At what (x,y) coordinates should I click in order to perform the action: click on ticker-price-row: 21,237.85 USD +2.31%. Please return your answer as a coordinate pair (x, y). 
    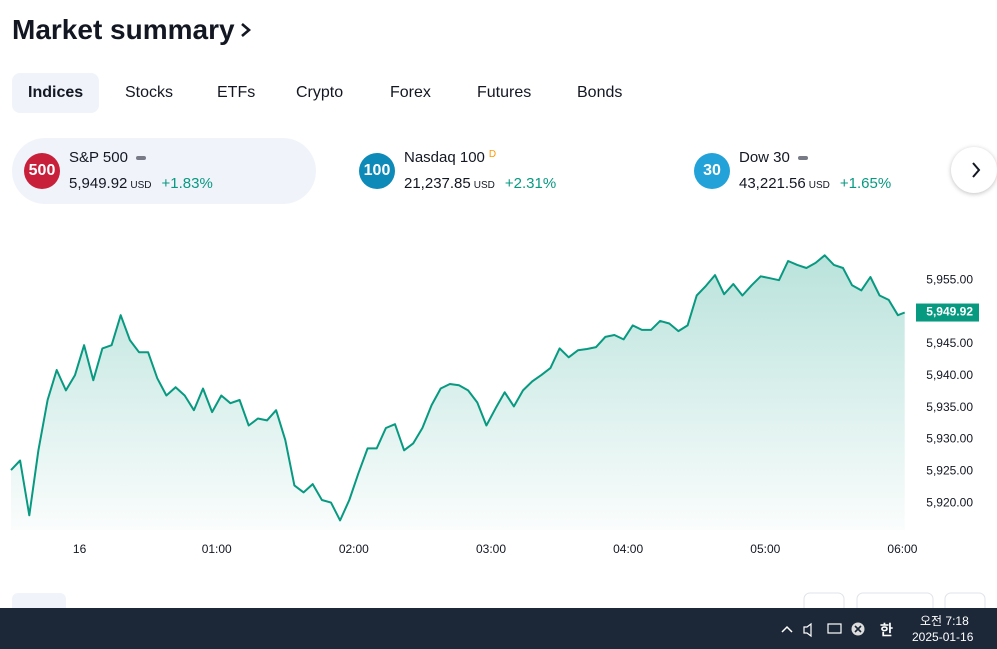
    Looking at the image, I should click on (480, 183).